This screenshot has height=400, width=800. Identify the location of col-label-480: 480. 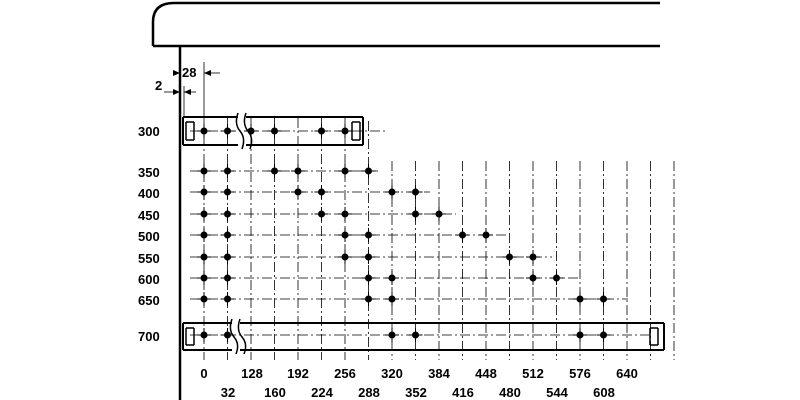
(510, 392).